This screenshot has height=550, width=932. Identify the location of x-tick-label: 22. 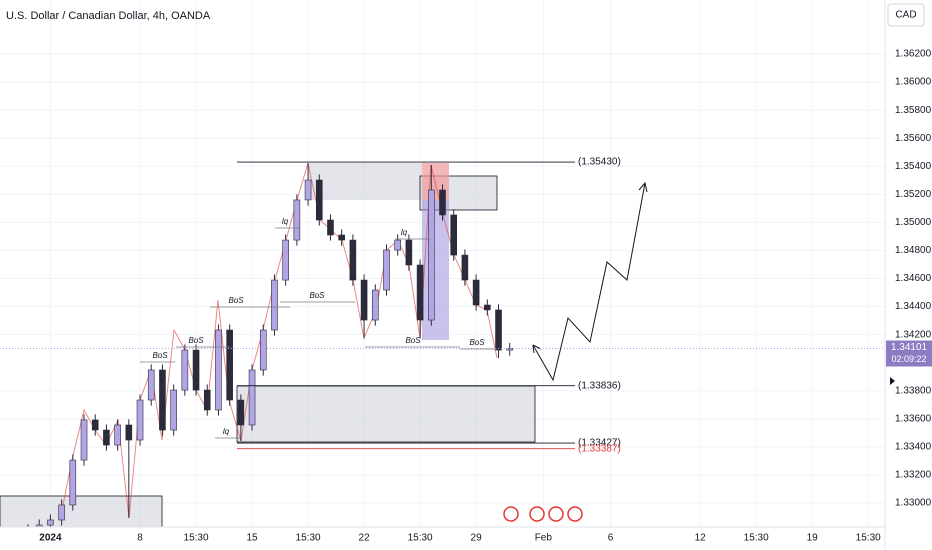
(365, 538).